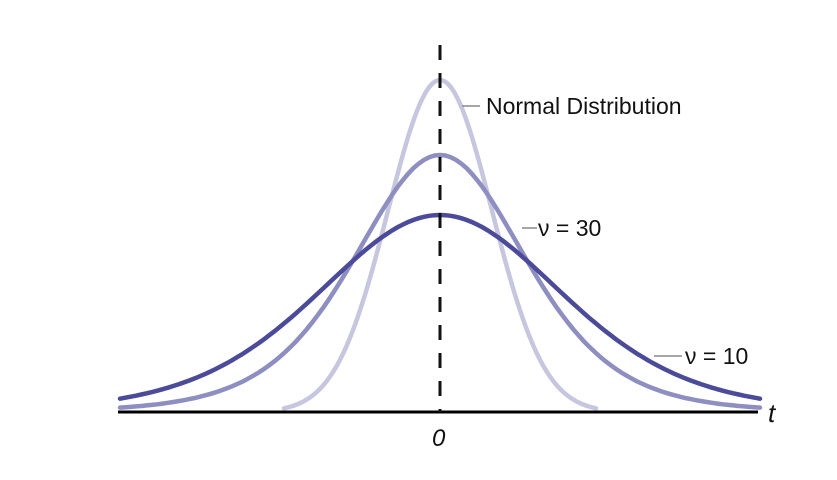 The width and height of the screenshot is (837, 480). What do you see at coordinates (439, 438) in the screenshot?
I see `zero-tick-label: 0` at bounding box center [439, 438].